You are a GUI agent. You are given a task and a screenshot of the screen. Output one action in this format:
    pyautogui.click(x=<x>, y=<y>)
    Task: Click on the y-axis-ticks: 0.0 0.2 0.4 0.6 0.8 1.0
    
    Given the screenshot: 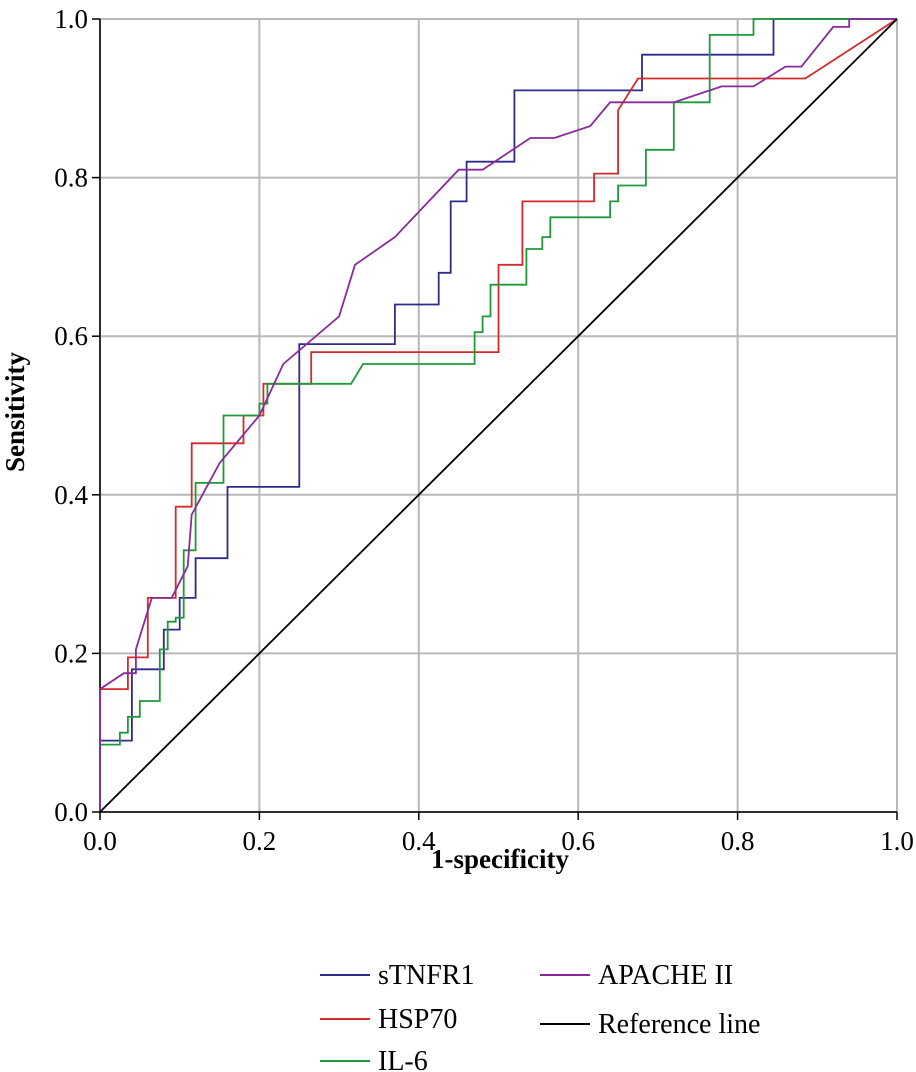 What is the action you would take?
    pyautogui.click(x=77, y=415)
    